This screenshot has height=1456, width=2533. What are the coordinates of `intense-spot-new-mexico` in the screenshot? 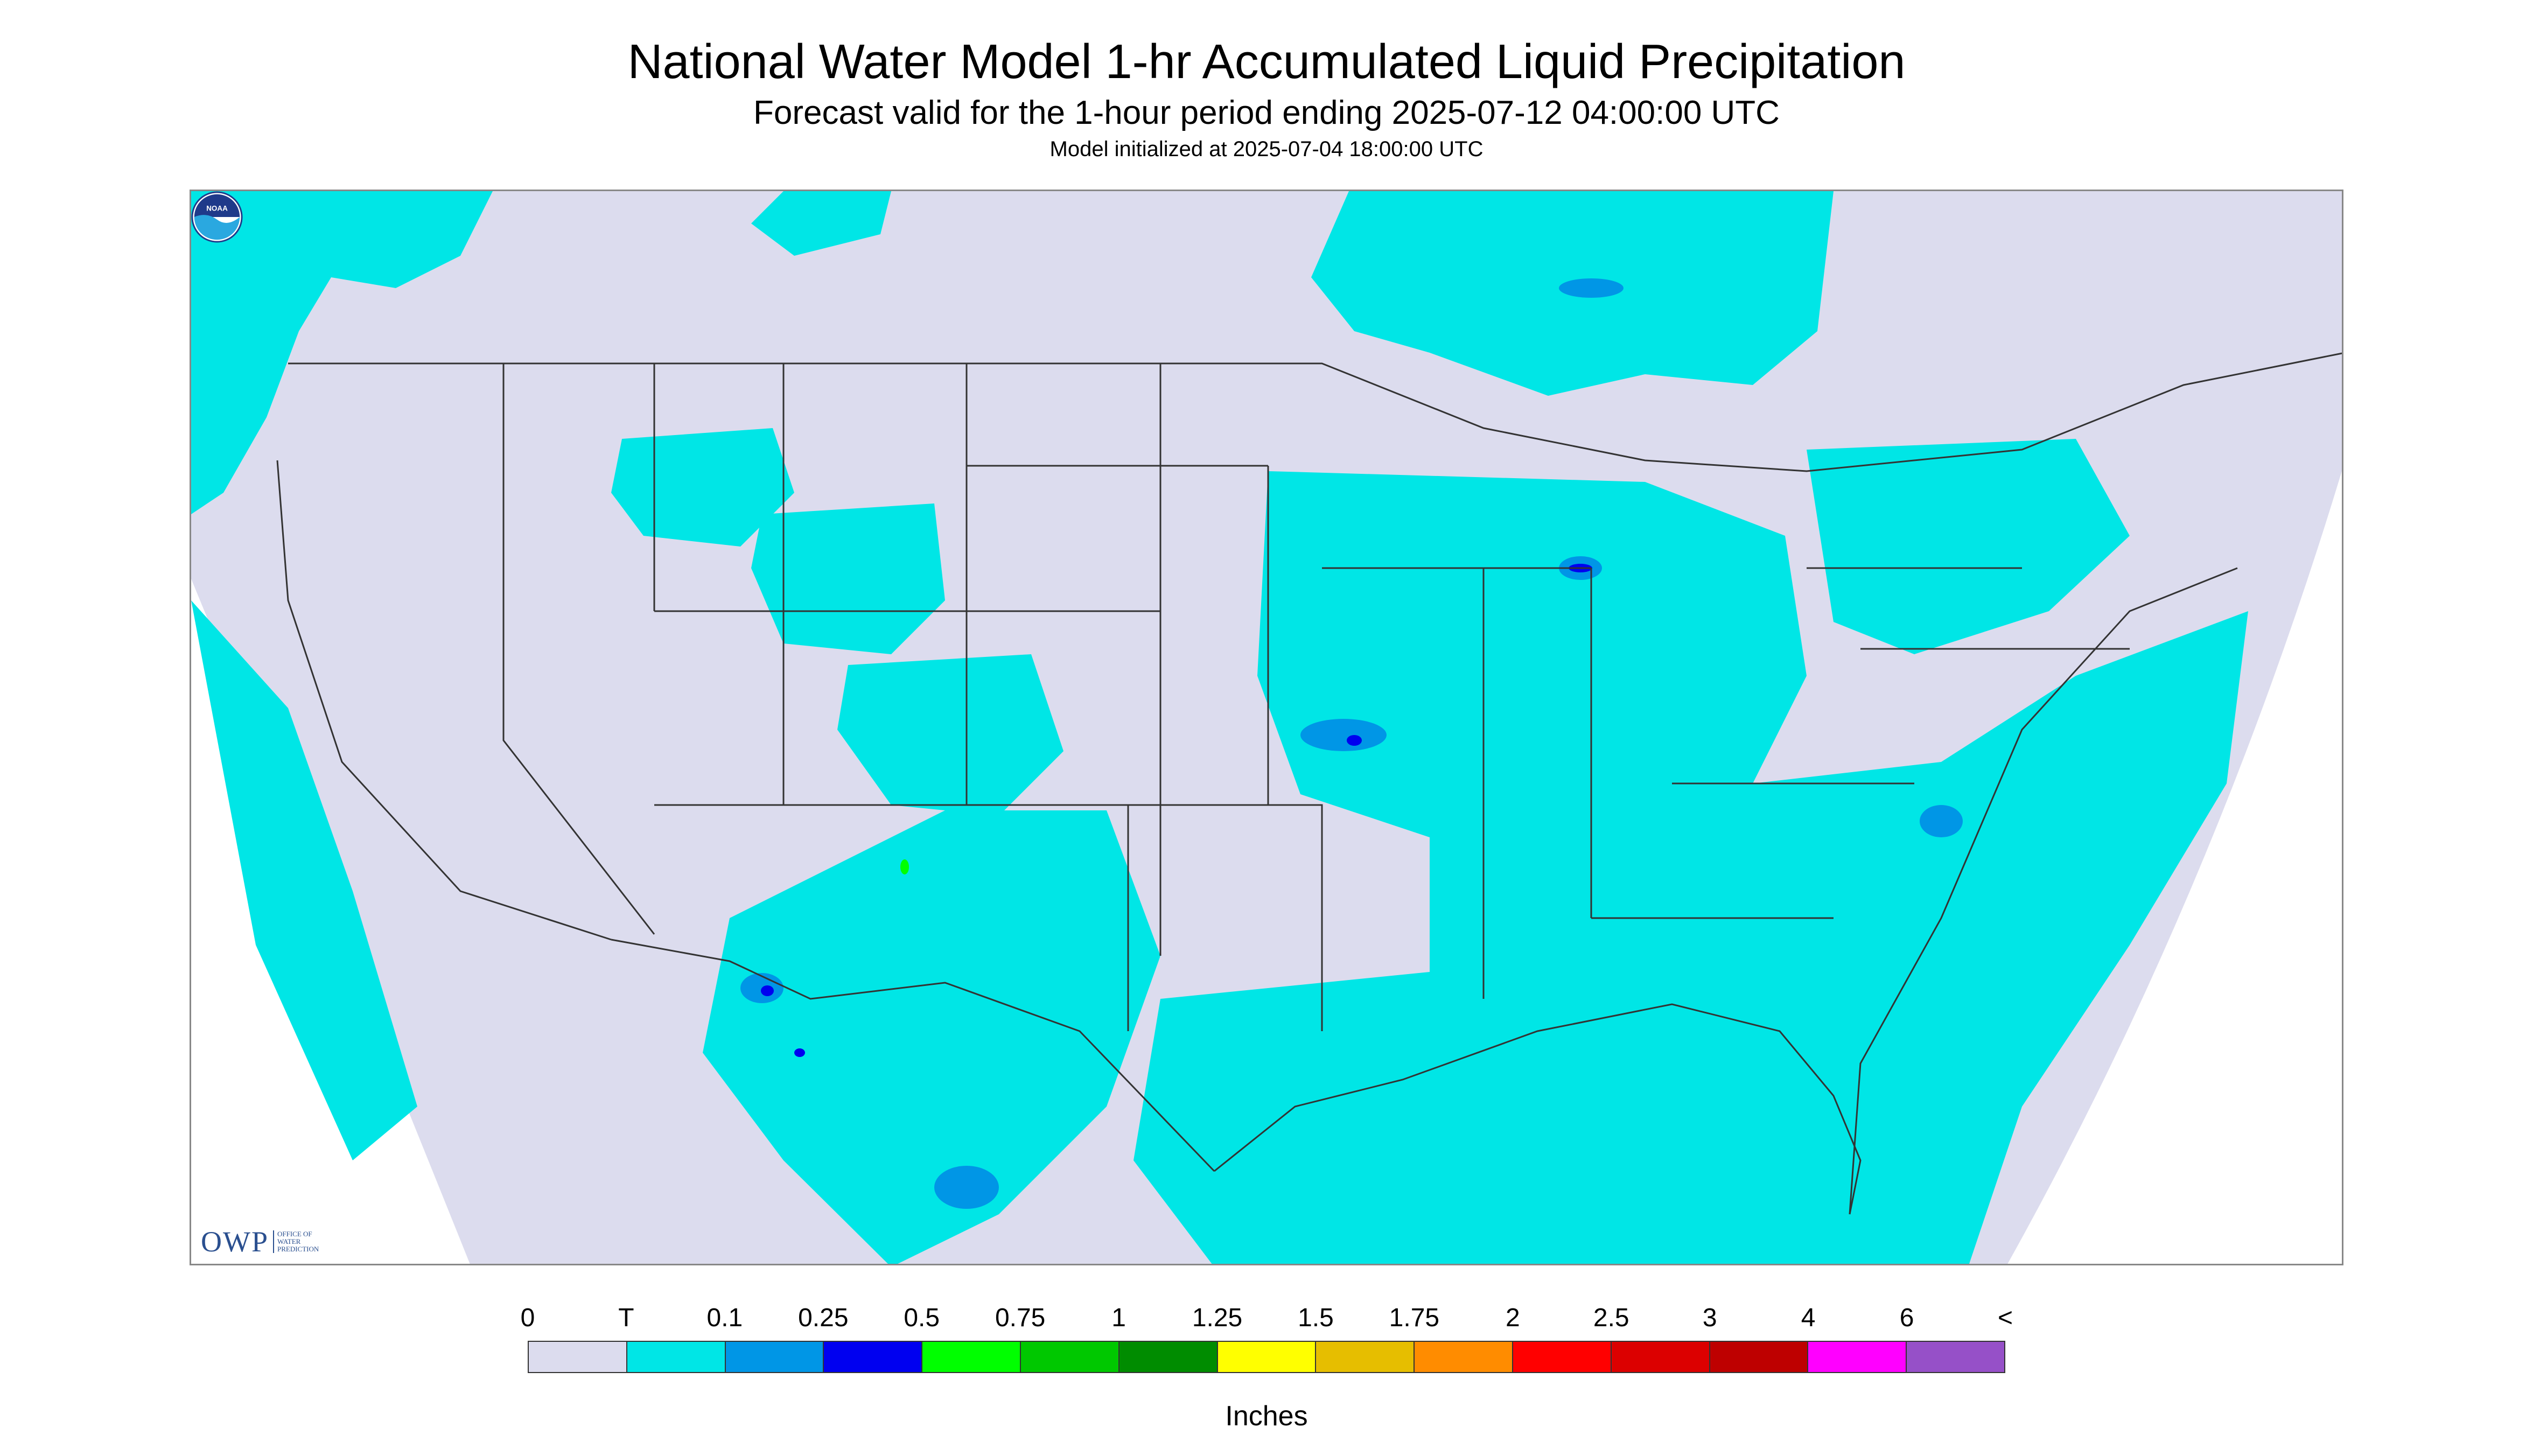 It's located at (905, 866).